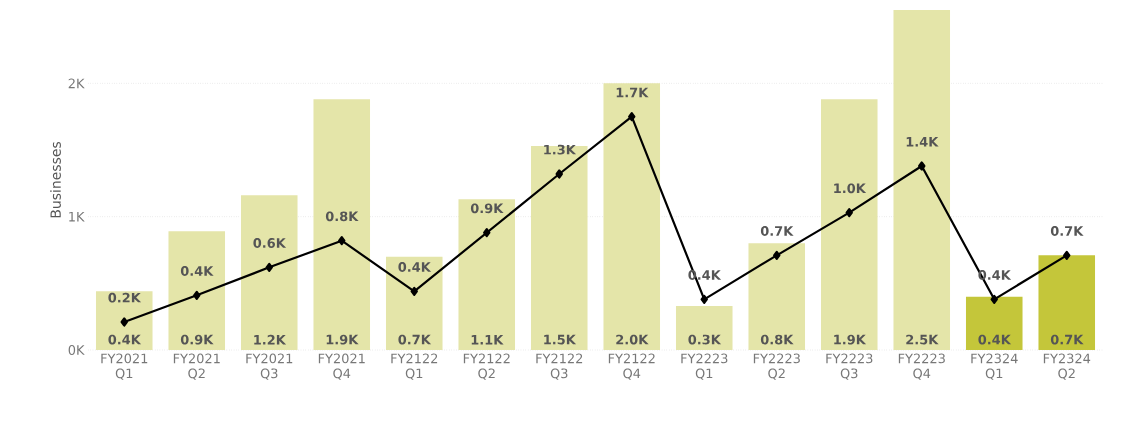  I want to click on data-label: 0.3K, so click(705, 339).